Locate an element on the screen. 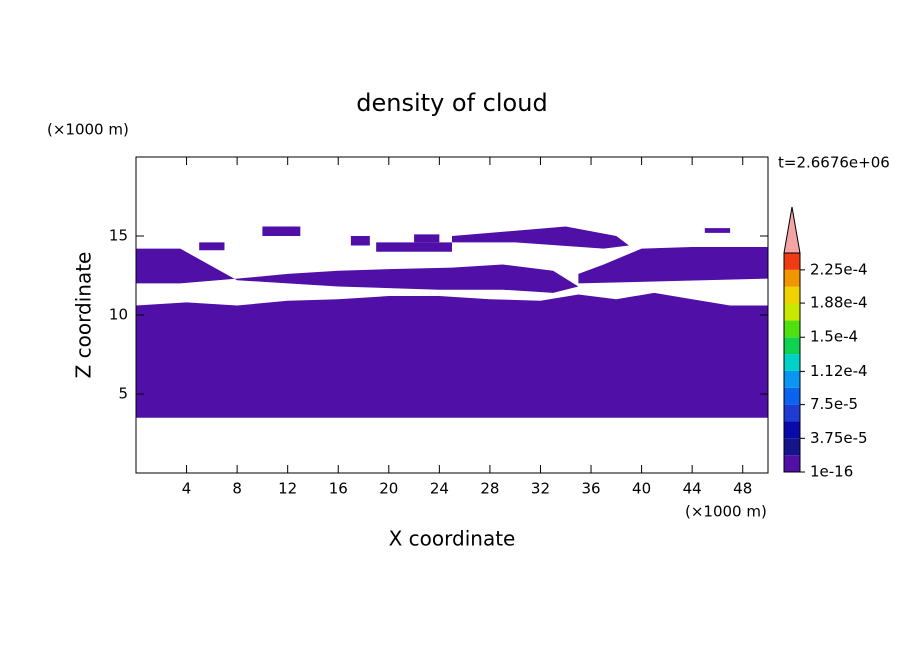  x-tick-label: 16 is located at coordinates (338, 489).